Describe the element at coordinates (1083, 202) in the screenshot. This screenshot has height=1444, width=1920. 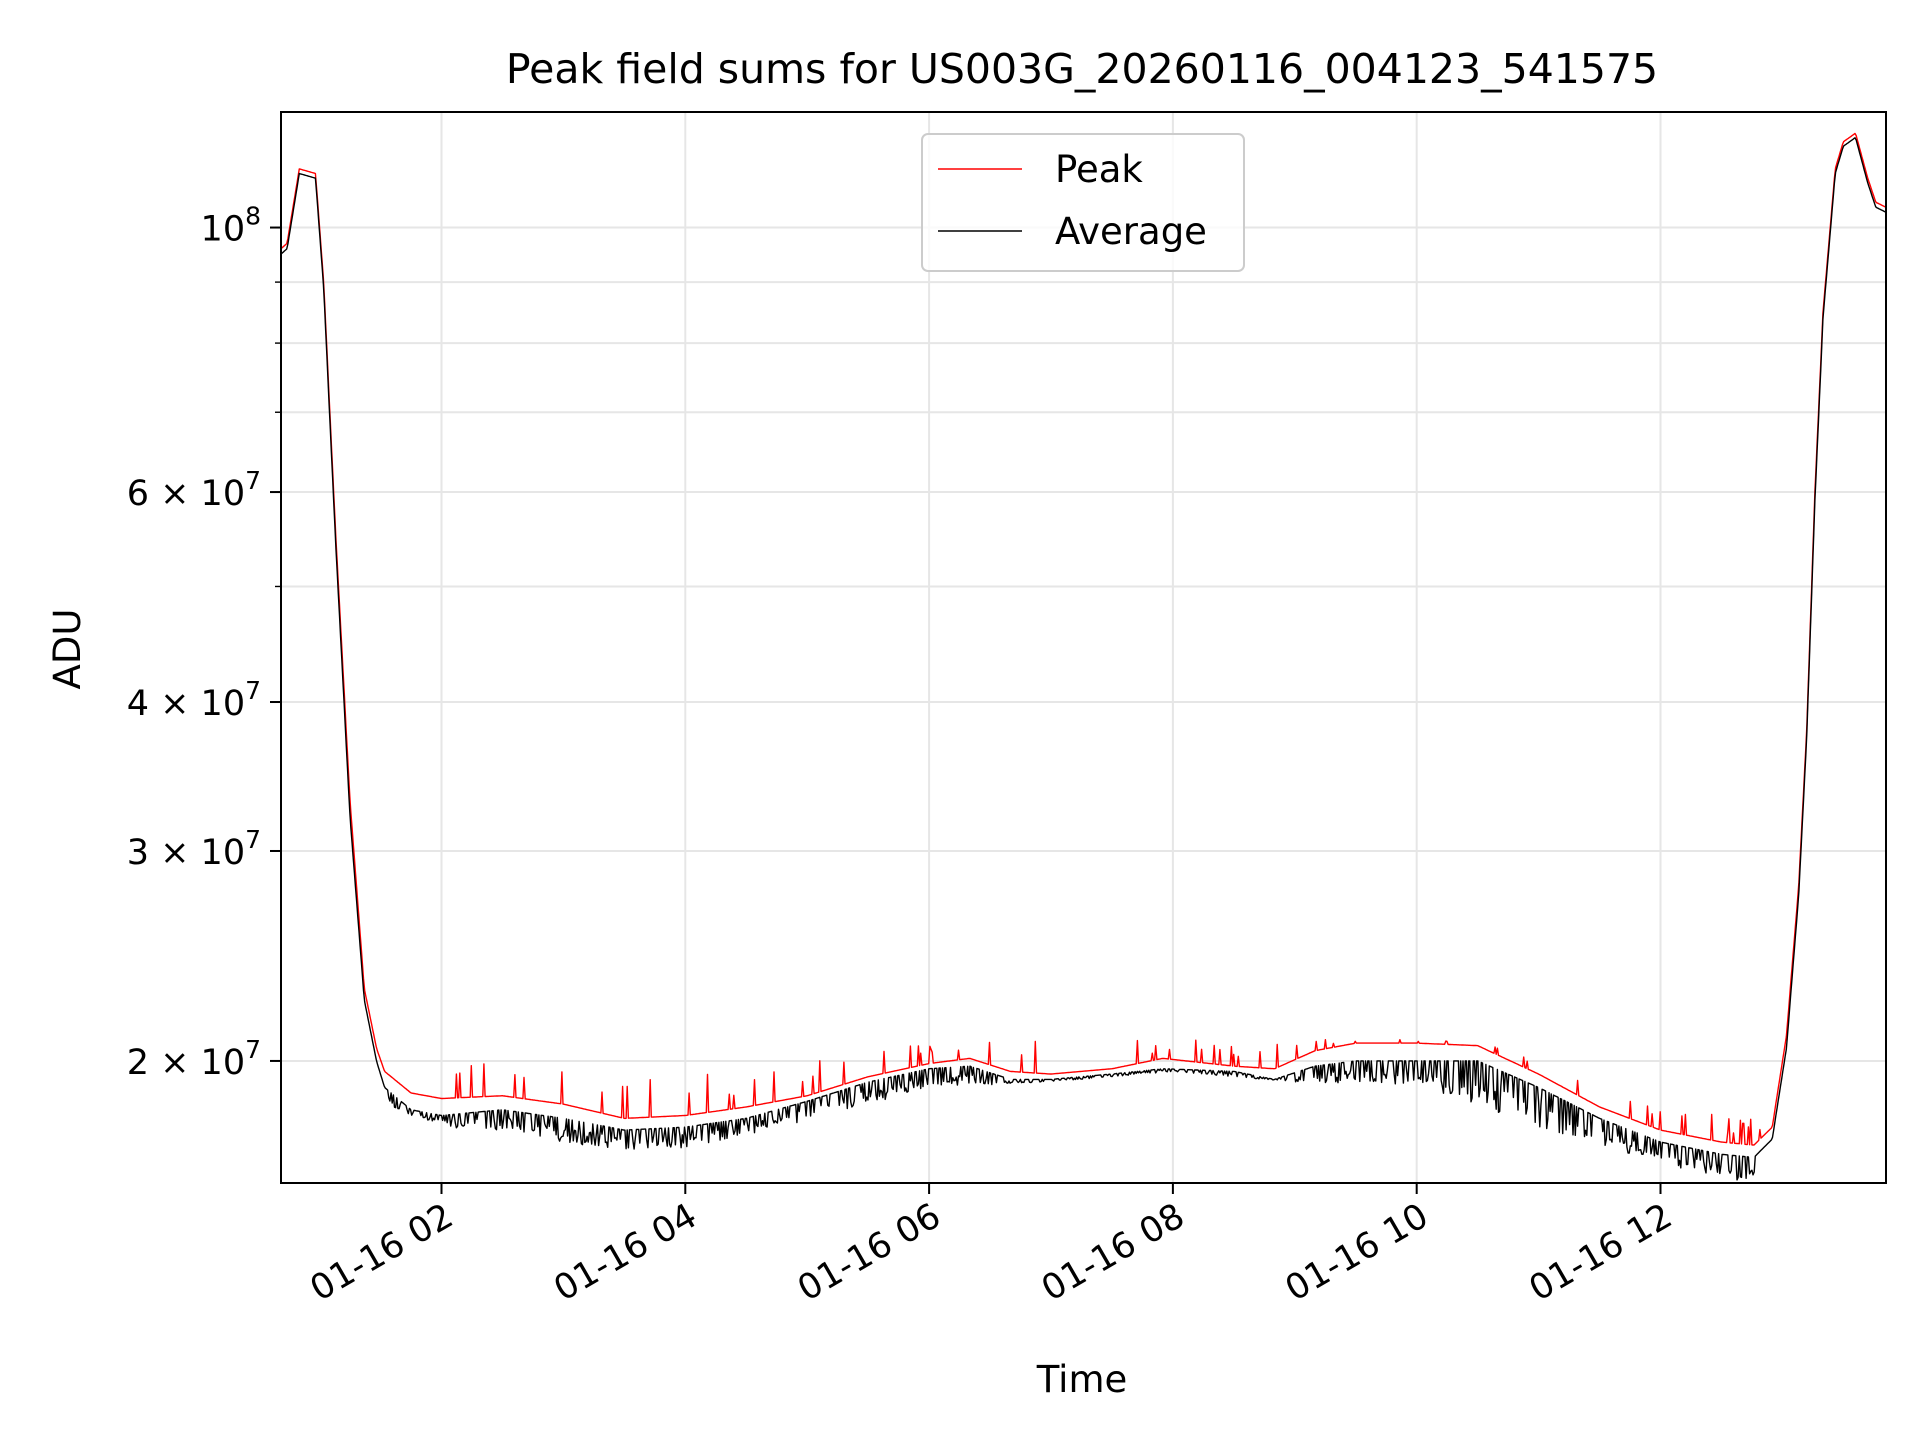
I see `legend: Peak Average` at that location.